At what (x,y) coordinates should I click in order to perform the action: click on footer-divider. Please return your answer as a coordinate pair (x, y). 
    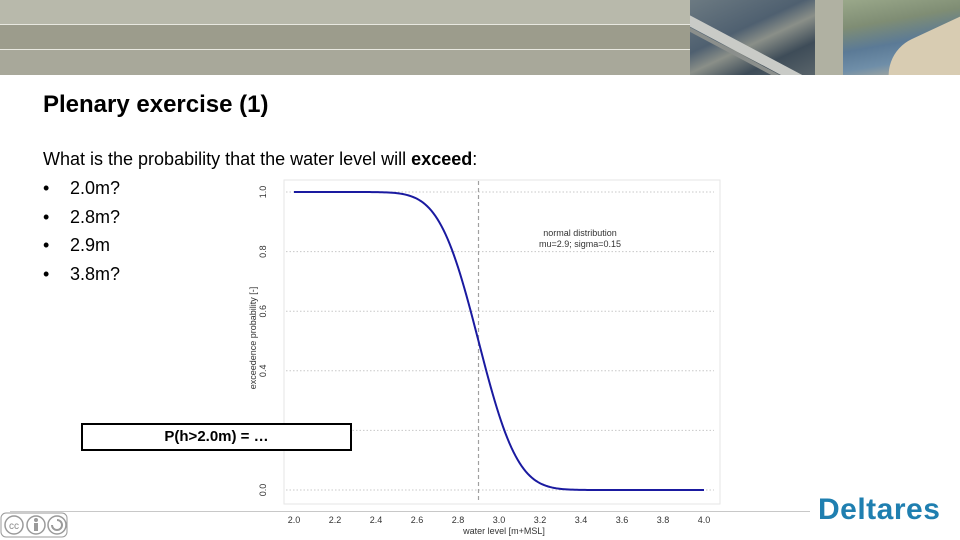
    Looking at the image, I should click on (410, 511).